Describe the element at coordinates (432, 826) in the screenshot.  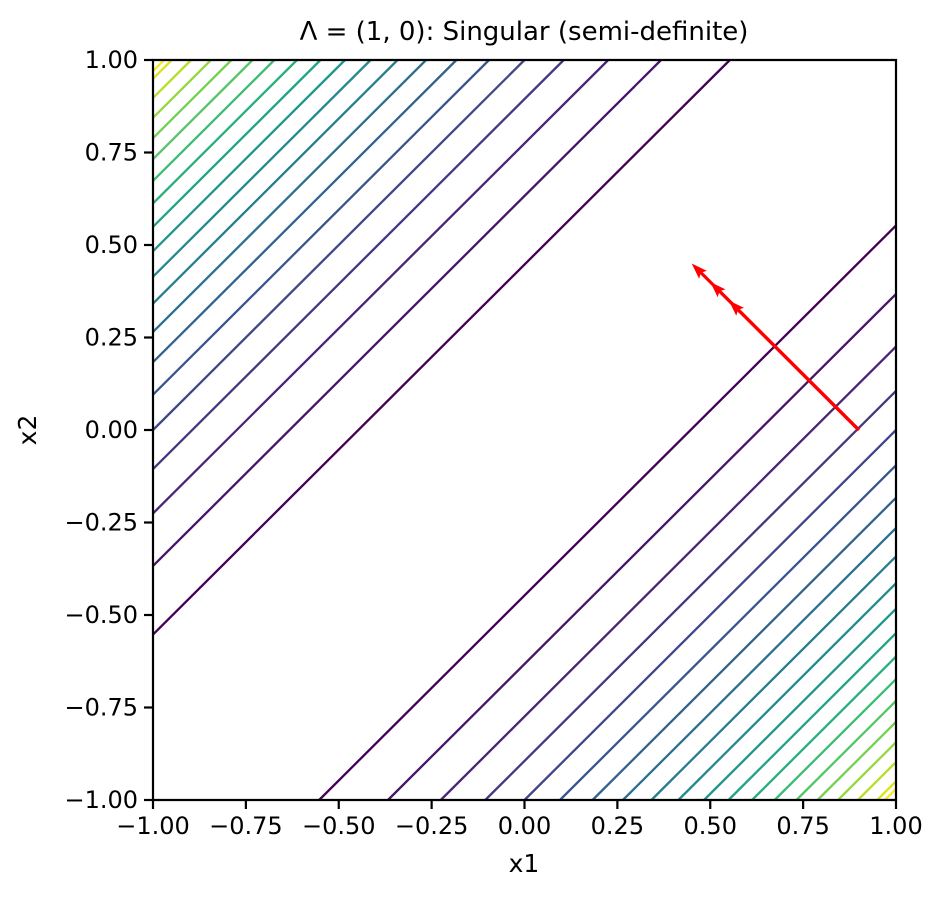
I see `x-tick-label: −0.25` at that location.